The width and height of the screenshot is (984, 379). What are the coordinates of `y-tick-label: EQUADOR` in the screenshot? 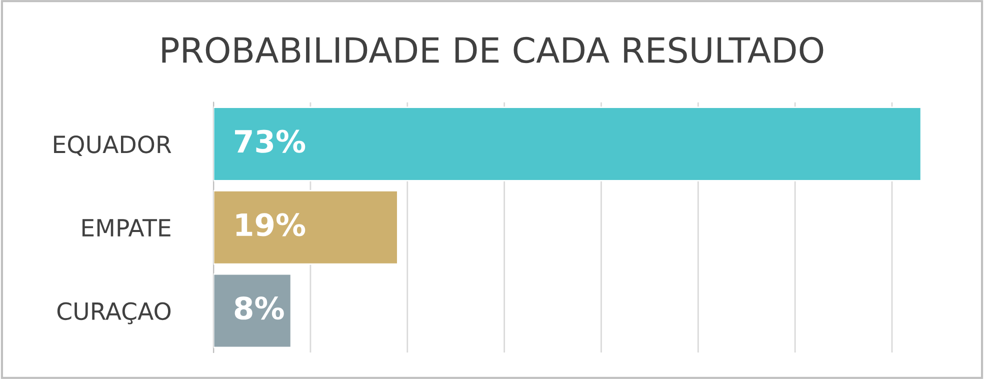 It's located at (113, 145).